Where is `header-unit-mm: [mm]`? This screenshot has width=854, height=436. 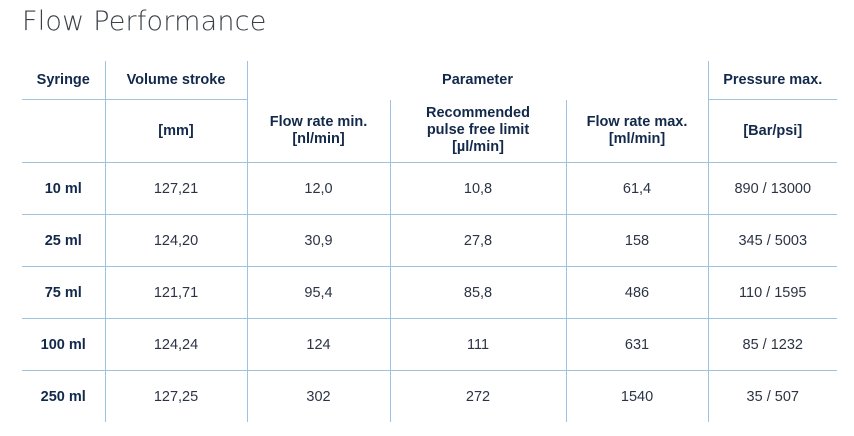 header-unit-mm: [mm] is located at coordinates (175, 131).